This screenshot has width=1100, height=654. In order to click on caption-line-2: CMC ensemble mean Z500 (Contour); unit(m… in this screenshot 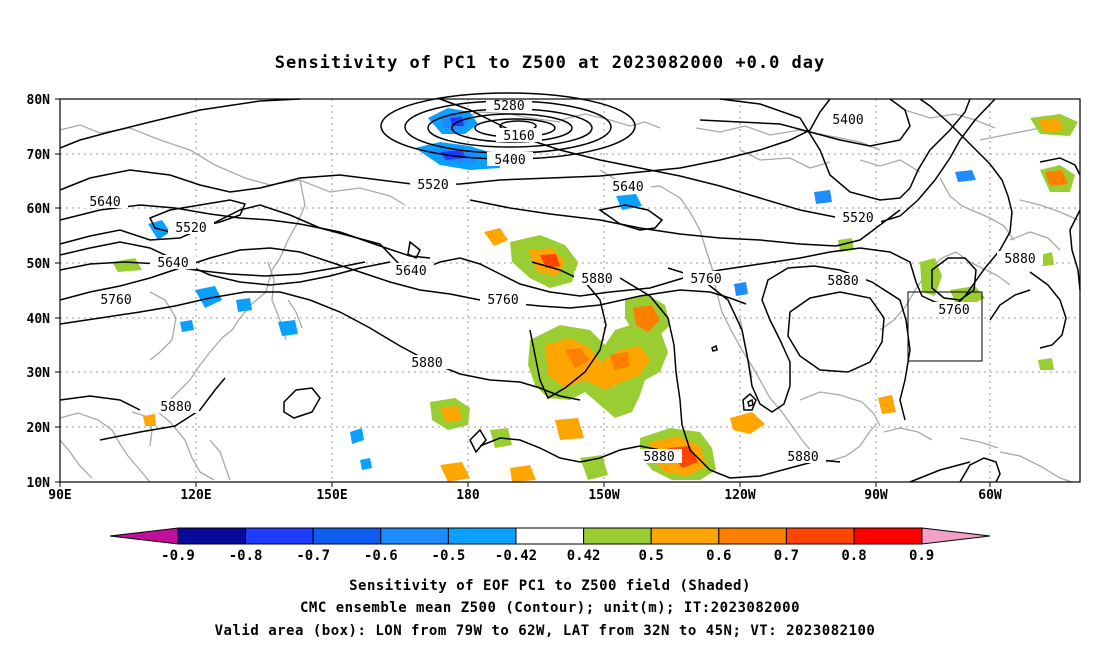, I will do `click(550, 608)`.